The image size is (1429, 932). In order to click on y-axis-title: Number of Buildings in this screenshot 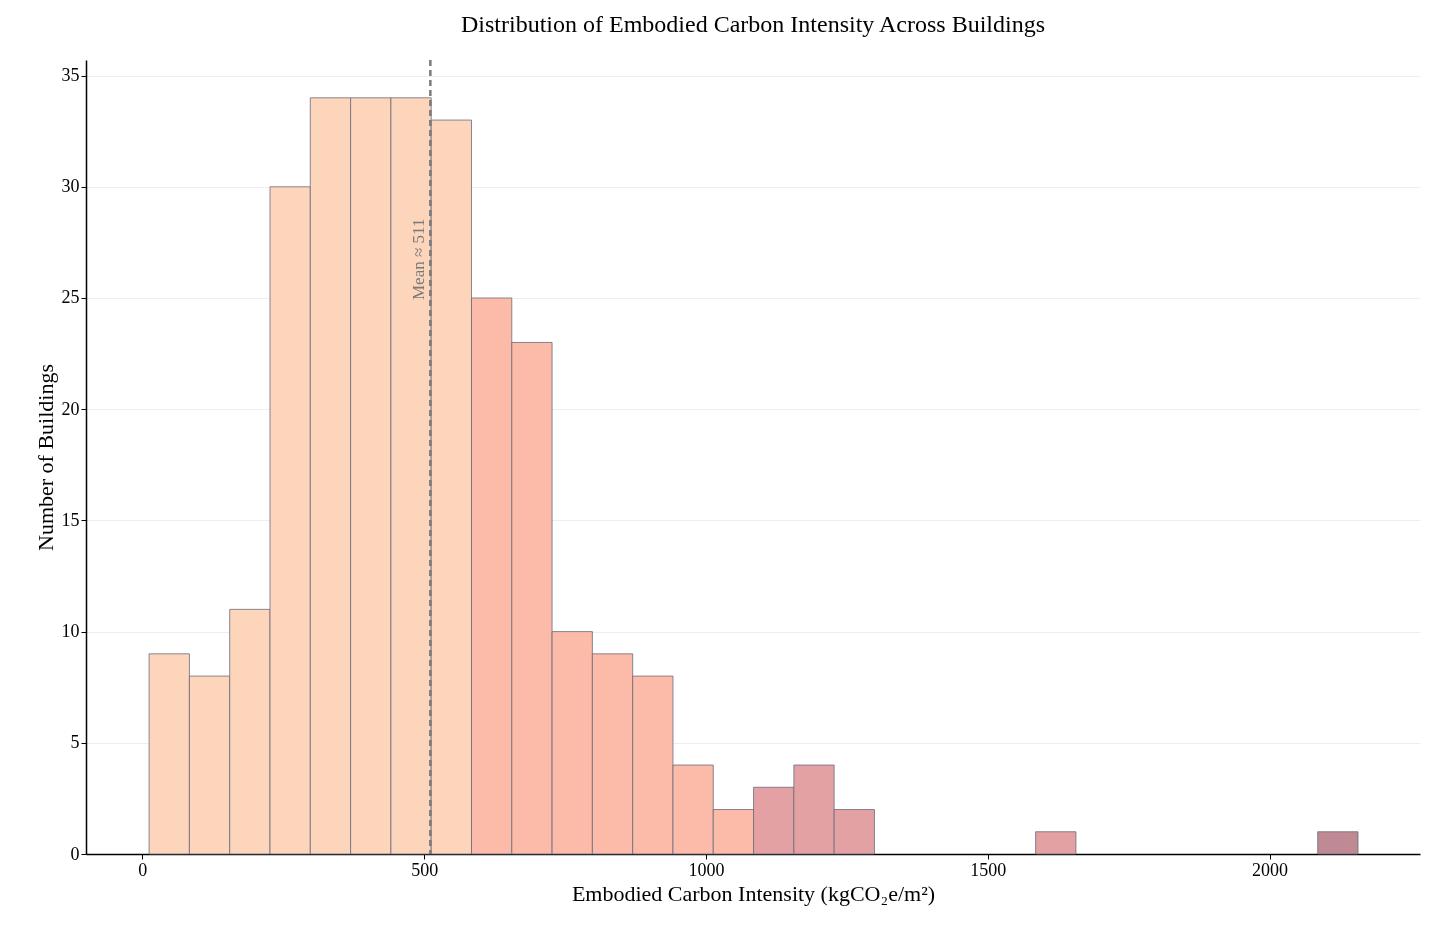, I will do `click(45, 457)`.